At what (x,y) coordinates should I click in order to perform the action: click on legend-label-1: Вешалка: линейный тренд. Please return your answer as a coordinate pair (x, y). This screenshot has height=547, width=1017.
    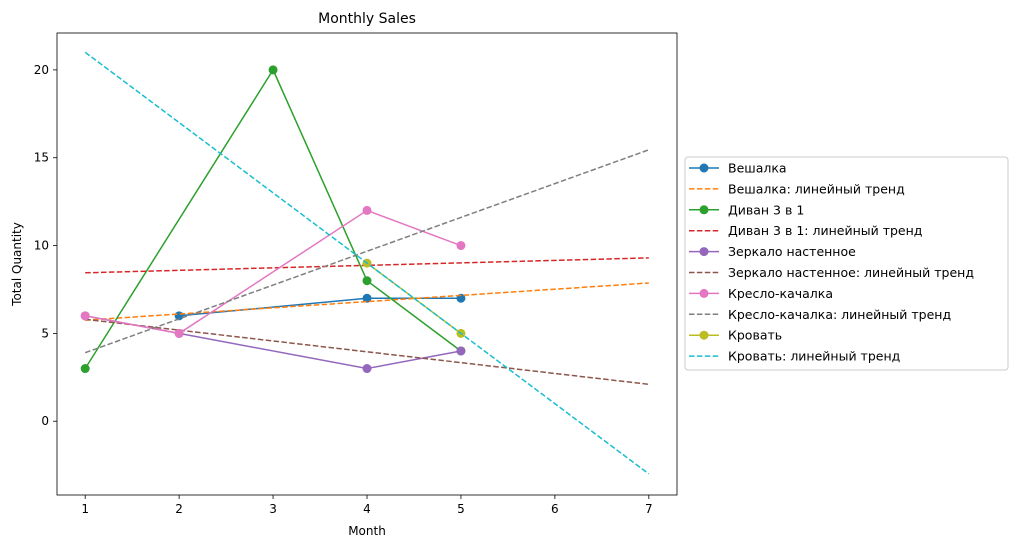
    Looking at the image, I should click on (816, 188).